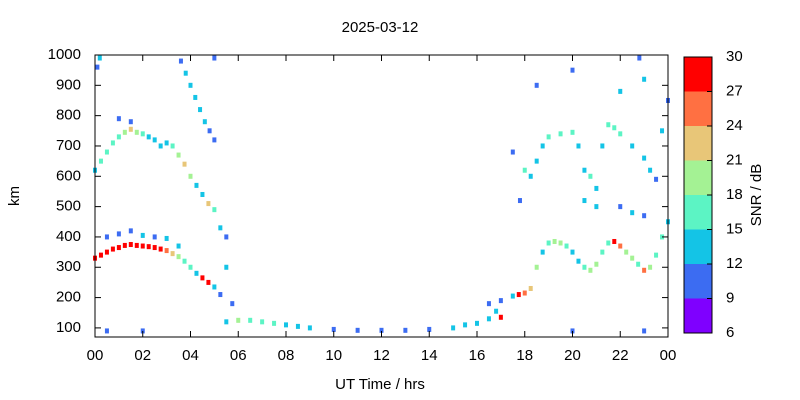 This screenshot has width=800, height=400. Describe the element at coordinates (734, 159) in the screenshot. I see `colorbar-tick-label: 21` at that location.